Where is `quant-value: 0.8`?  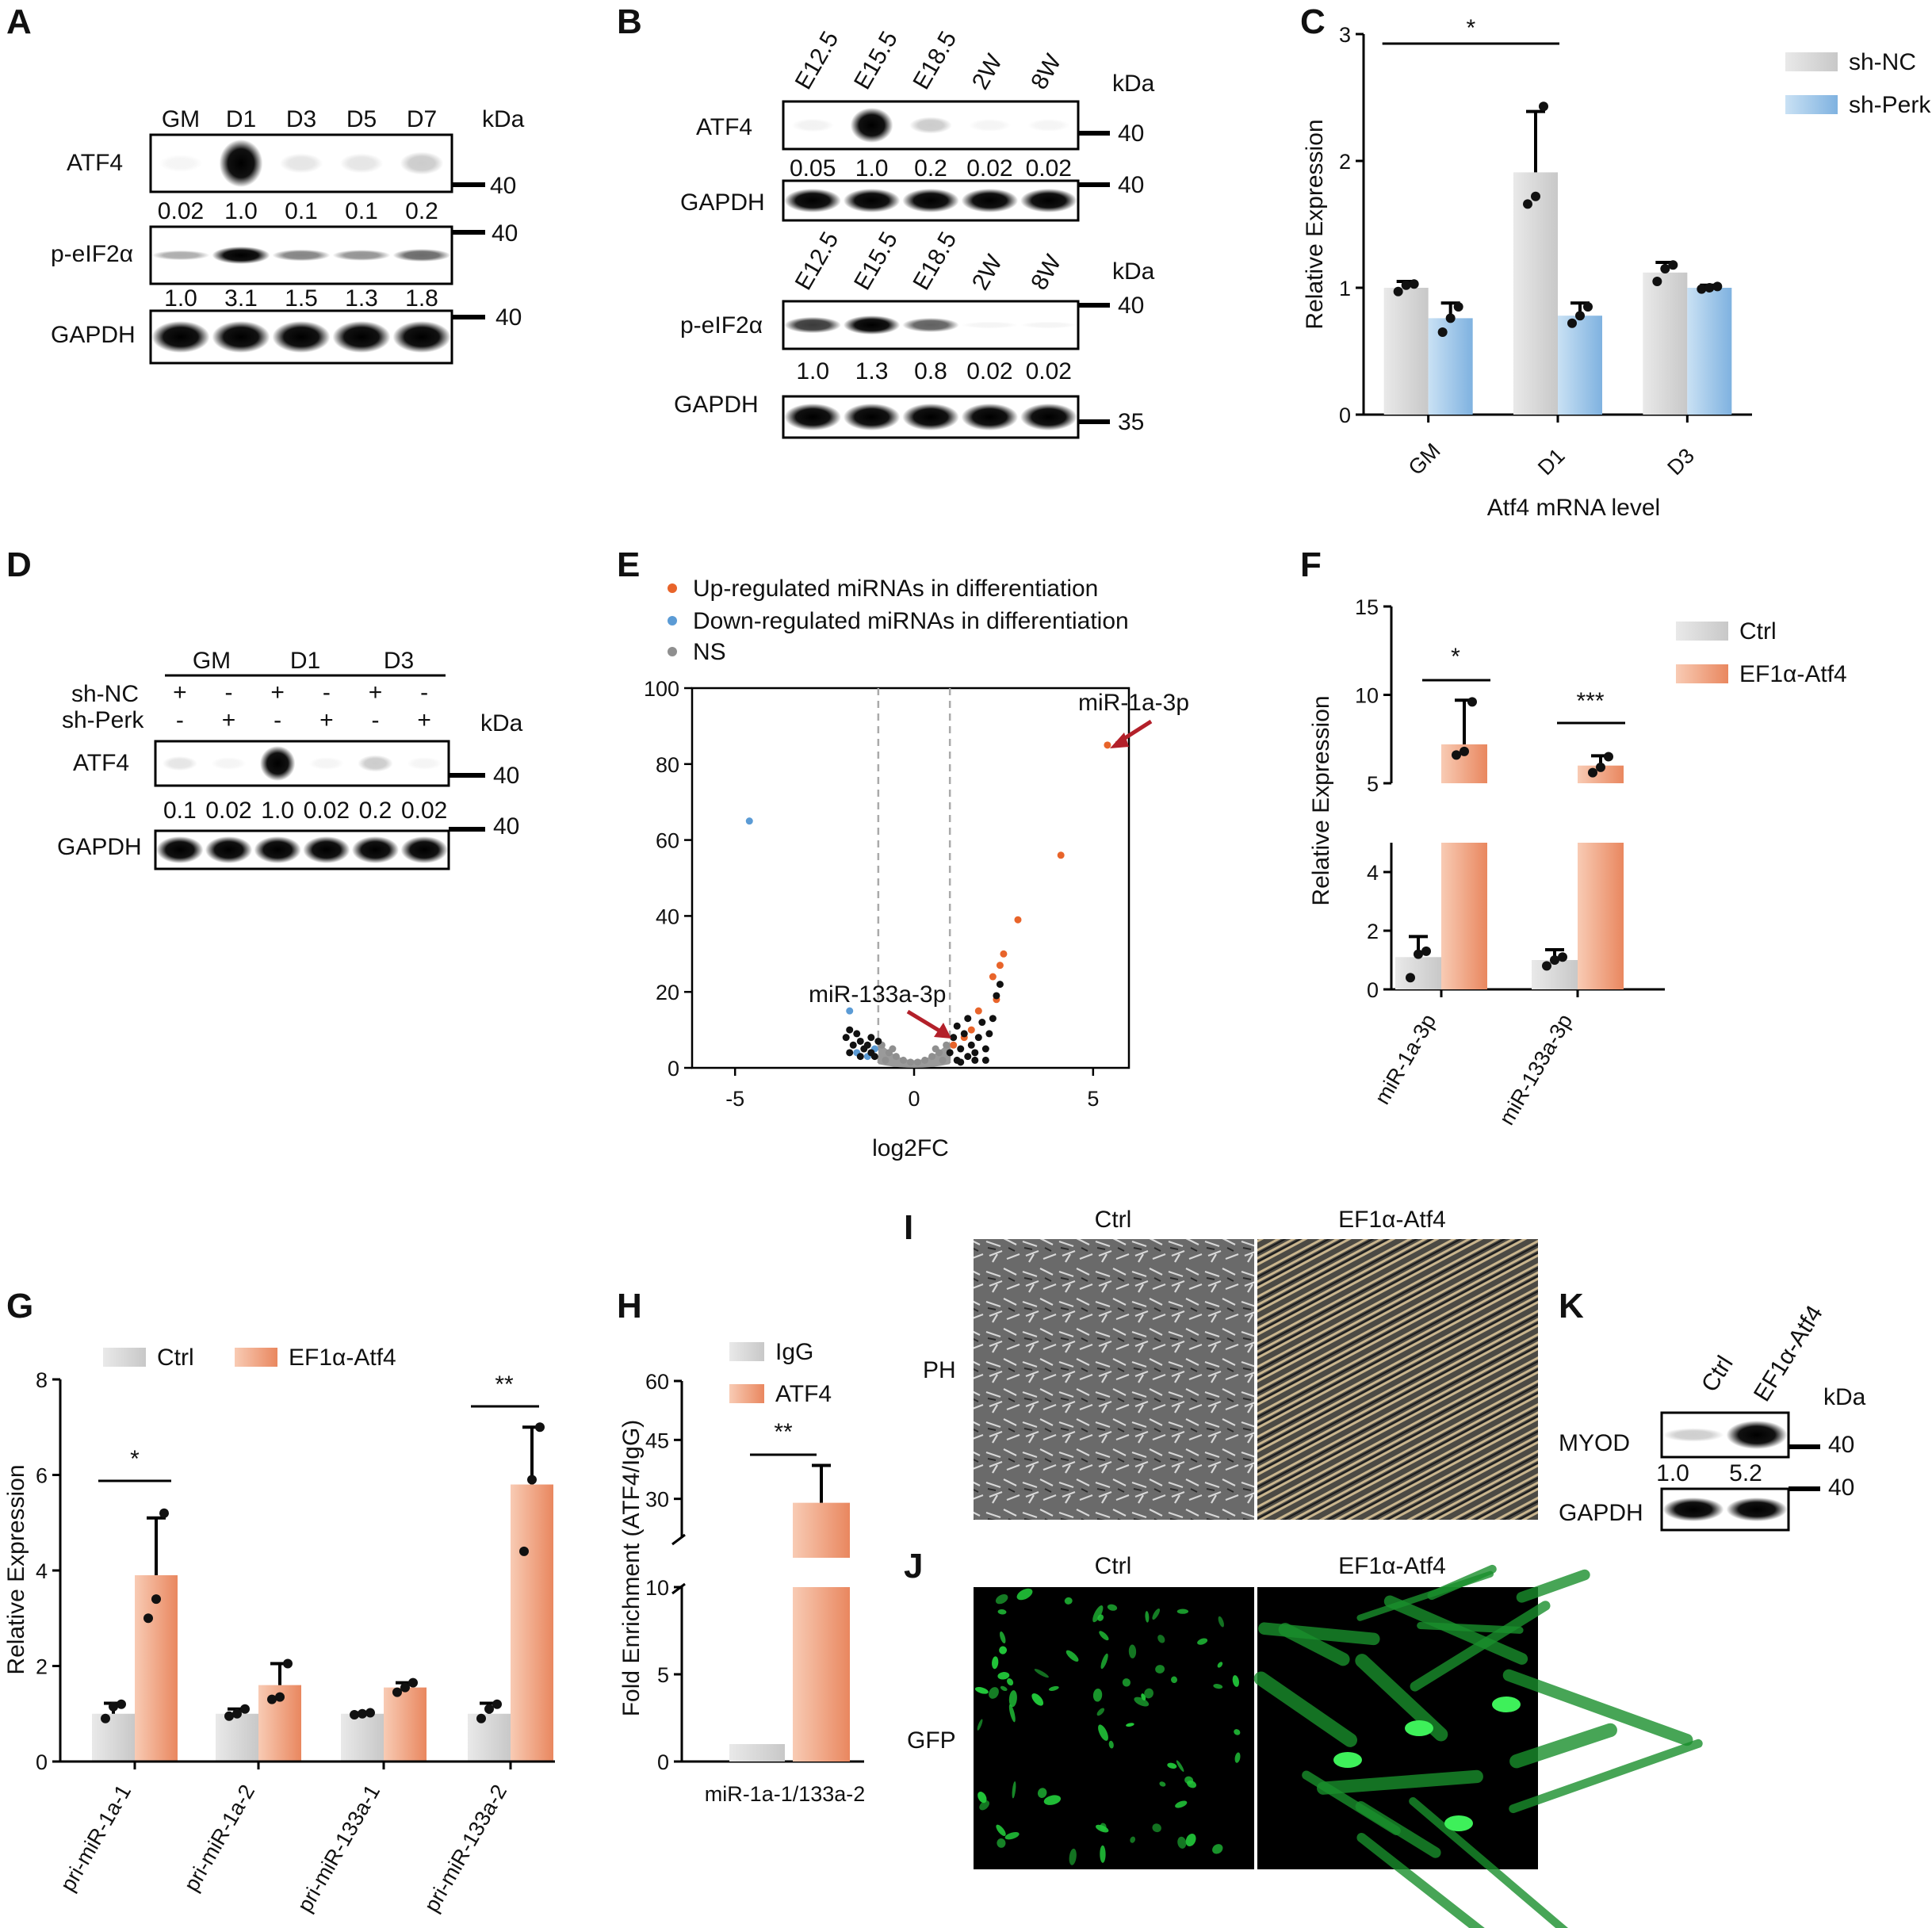
quant-value: 0.8 is located at coordinates (930, 371).